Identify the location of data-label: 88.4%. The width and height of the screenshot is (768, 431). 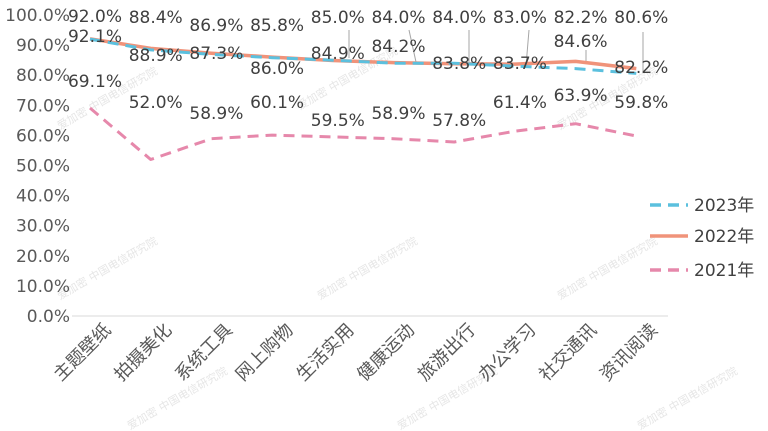
(156, 18).